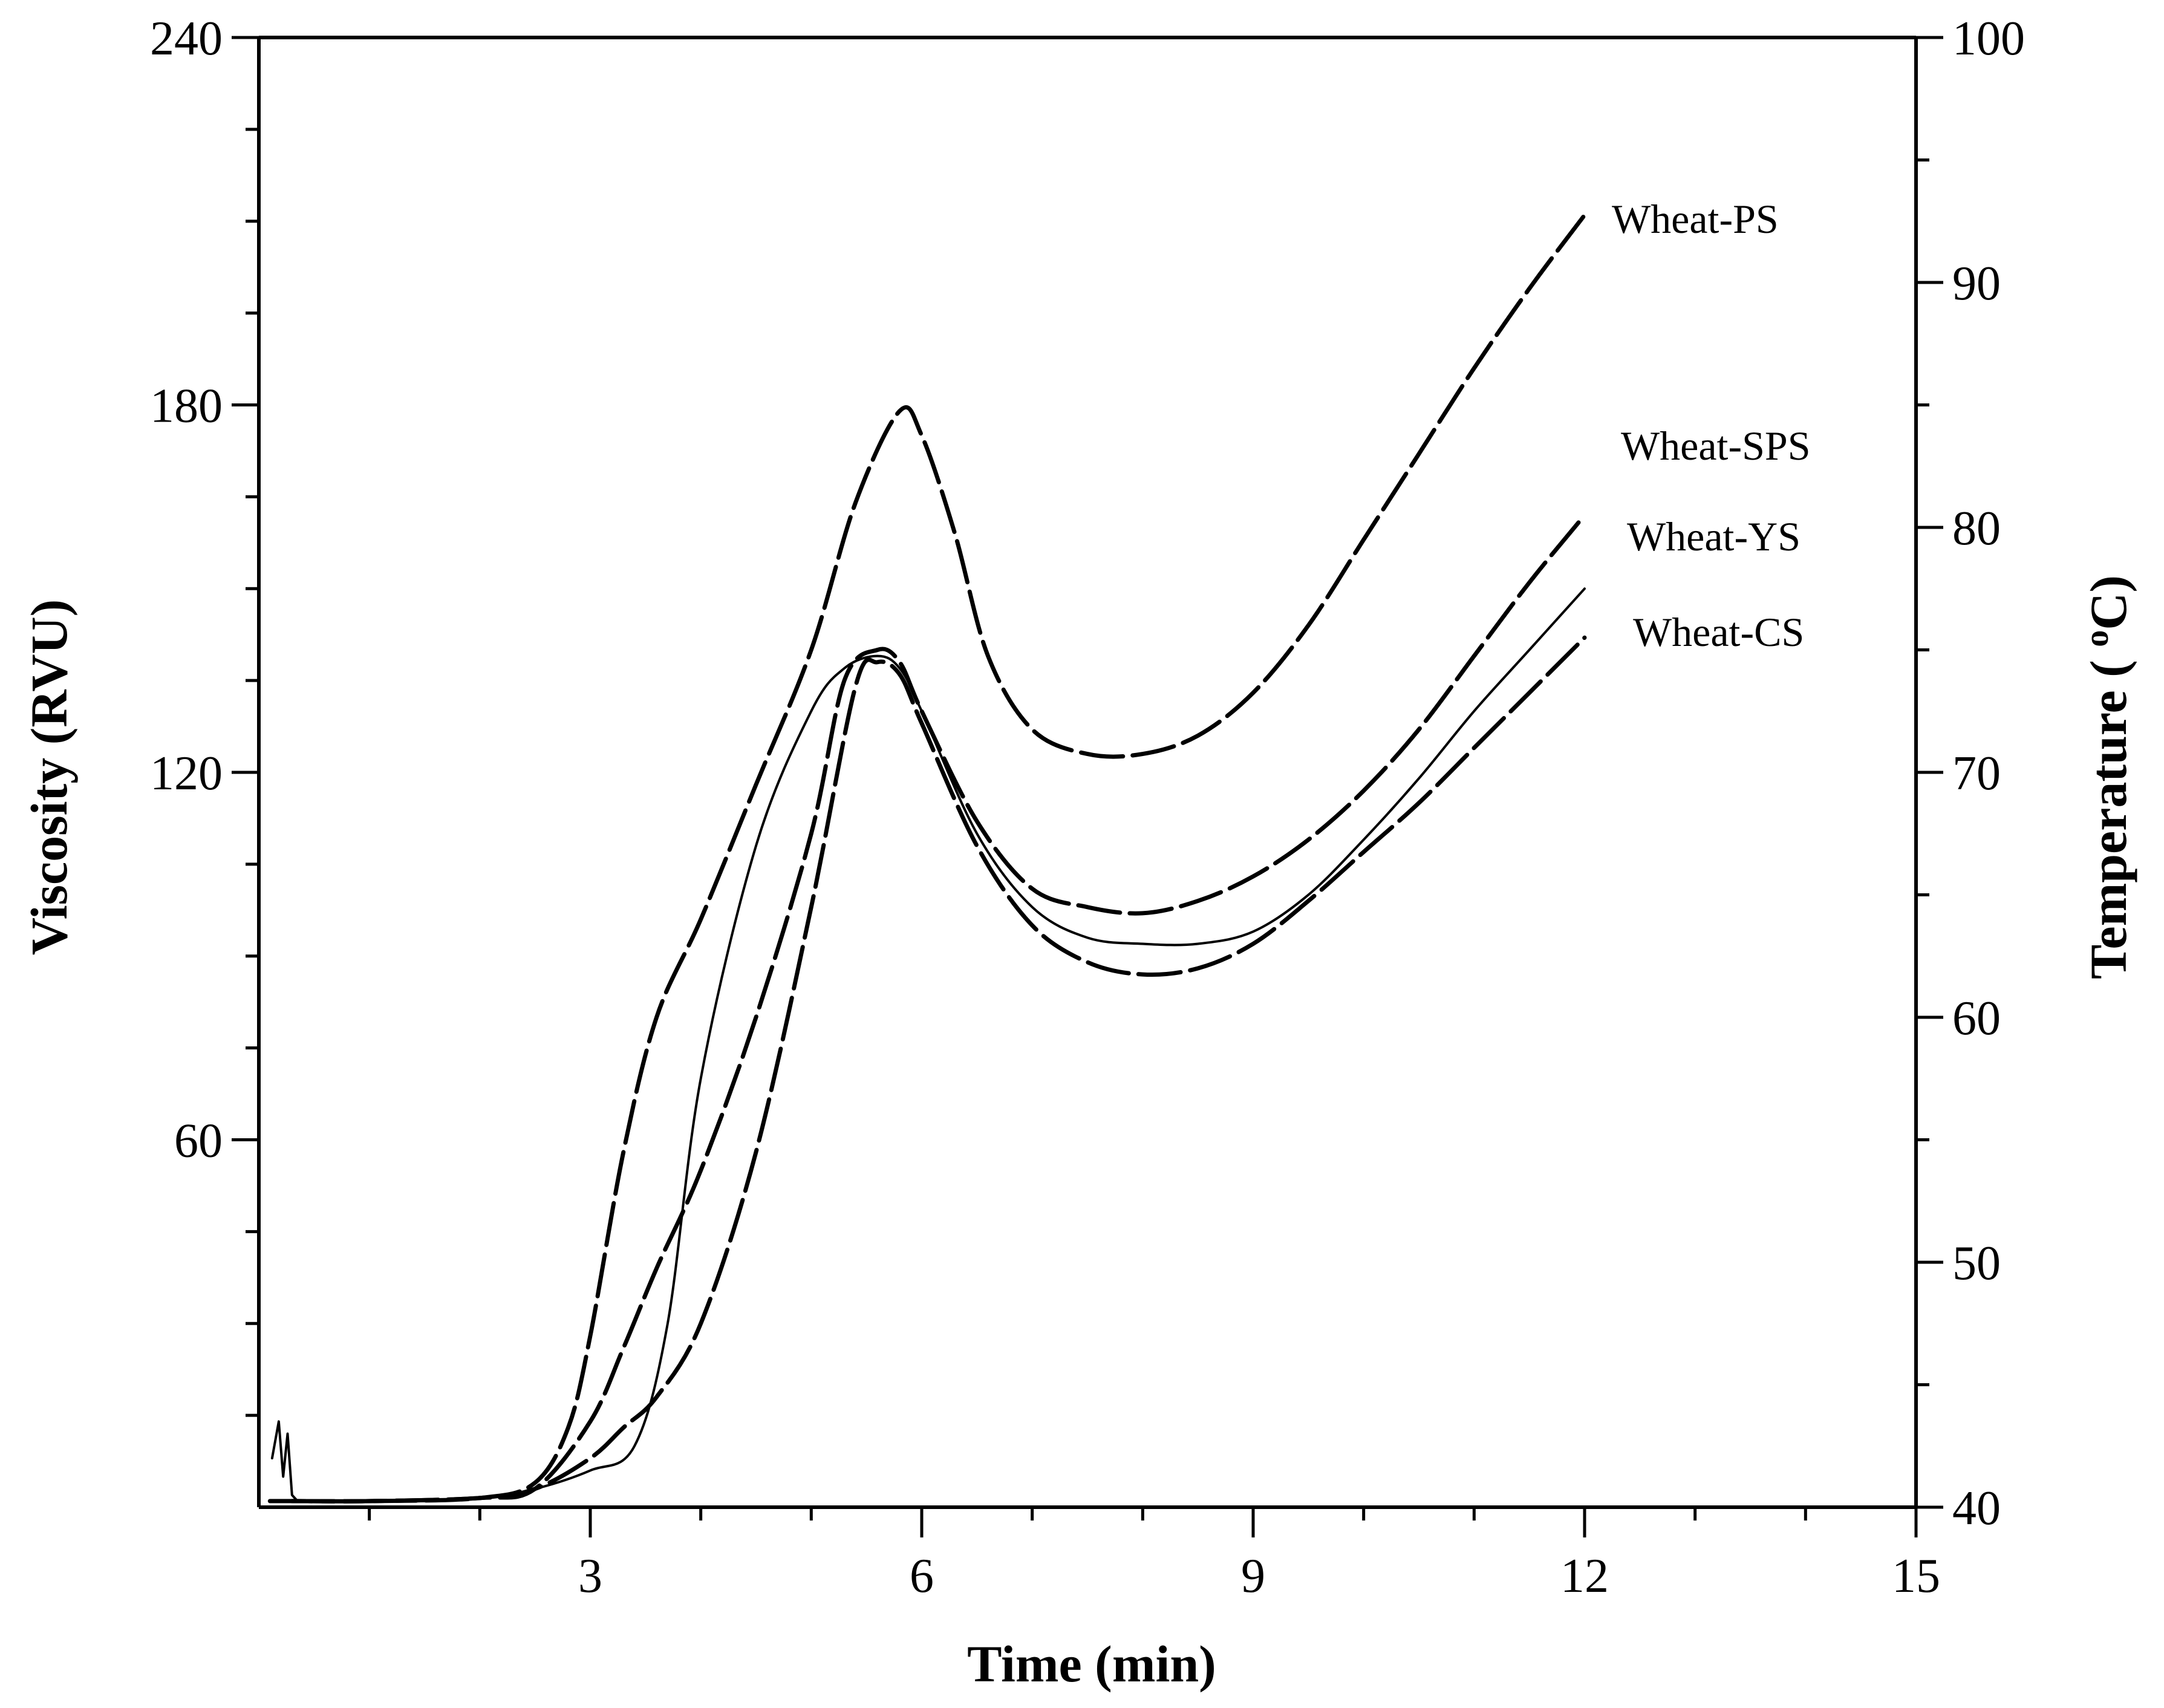  What do you see at coordinates (1976, 773) in the screenshot?
I see `y-right-tick-label: 70` at bounding box center [1976, 773].